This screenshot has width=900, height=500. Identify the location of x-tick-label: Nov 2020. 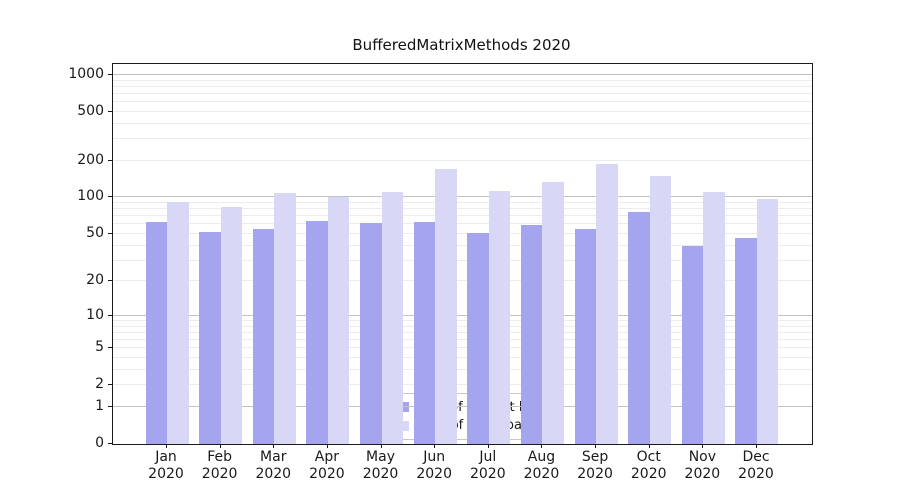
(702, 465).